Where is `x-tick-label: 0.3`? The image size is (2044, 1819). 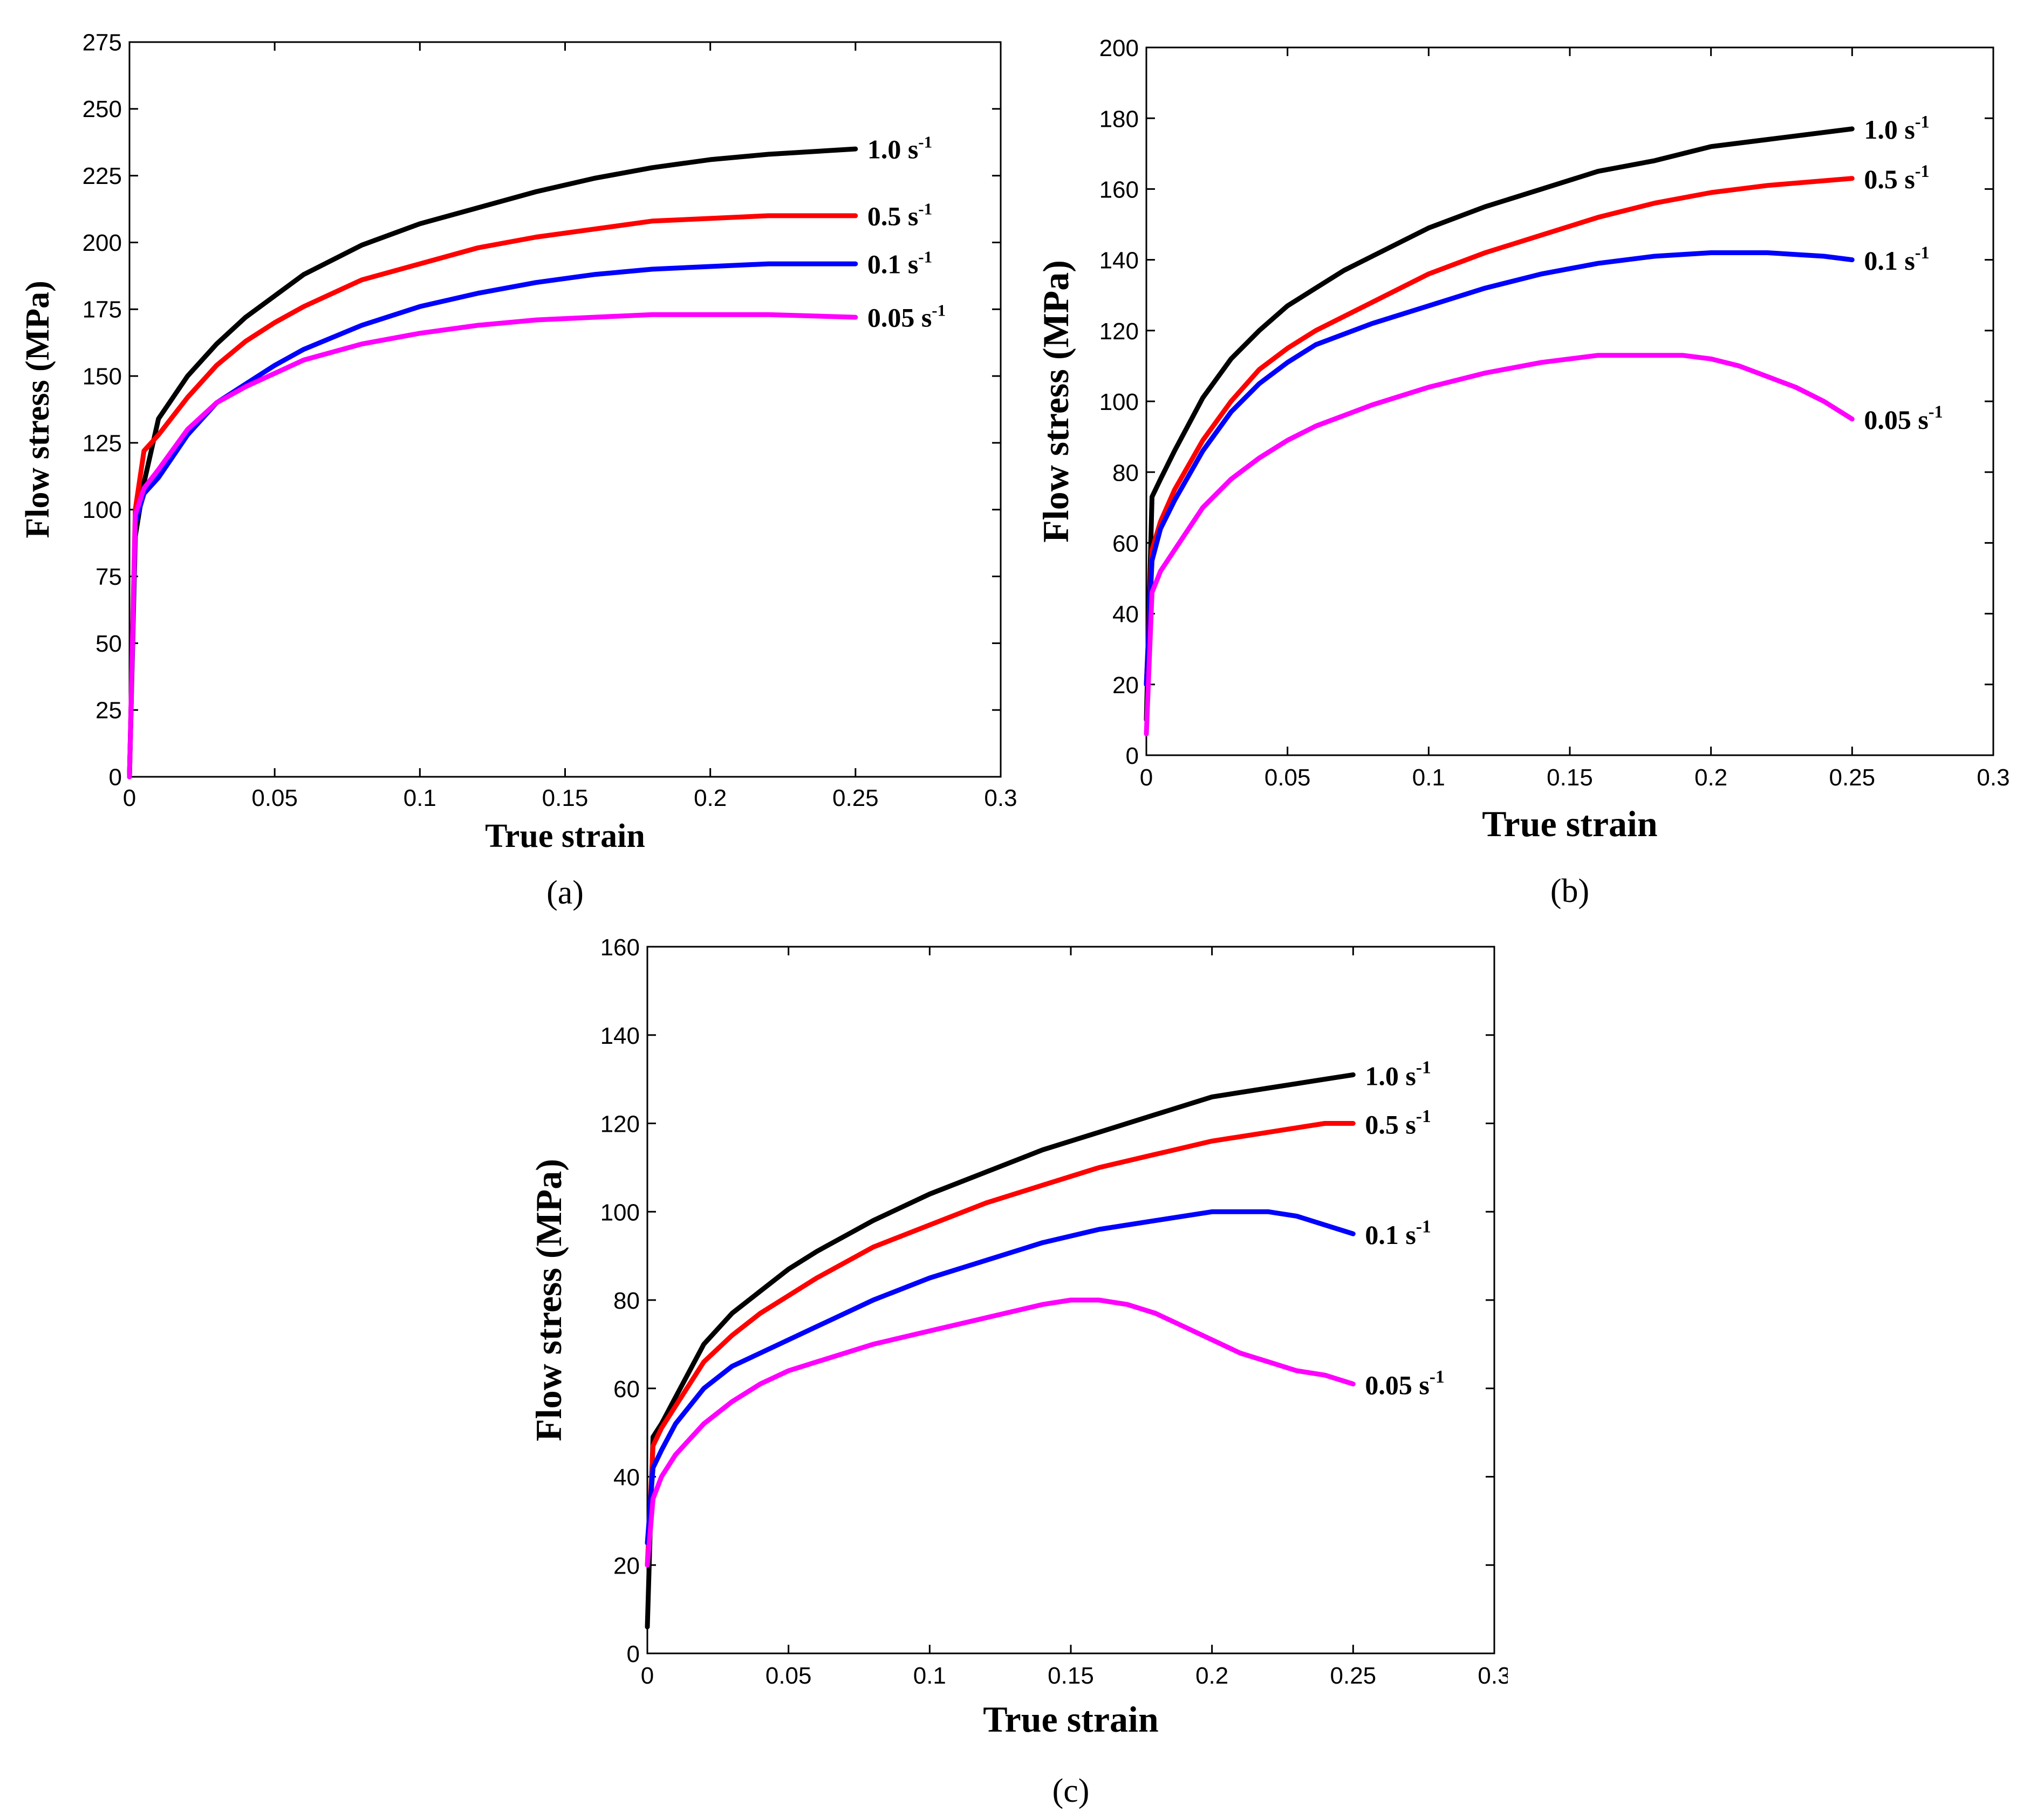 x-tick-label: 0.3 is located at coordinates (1493, 1676).